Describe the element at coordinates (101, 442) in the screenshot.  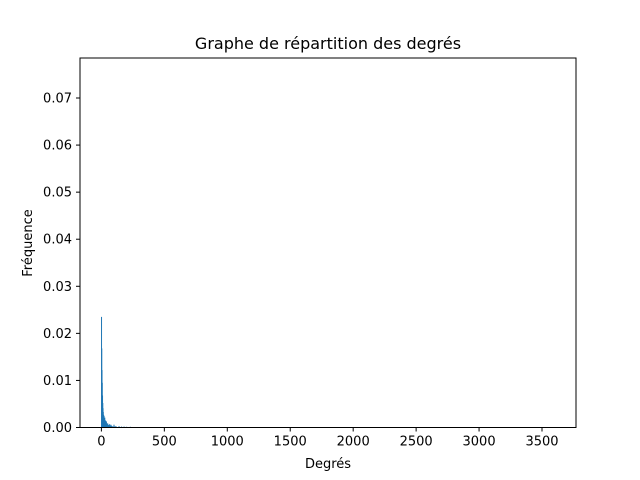
I see `x-tick-label: 0` at that location.